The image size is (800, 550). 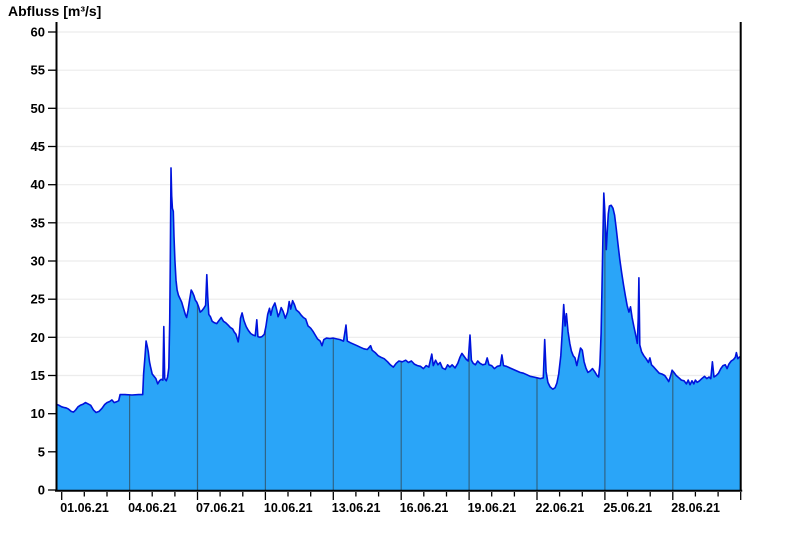 What do you see at coordinates (38, 108) in the screenshot?
I see `y-tick-label: 50` at bounding box center [38, 108].